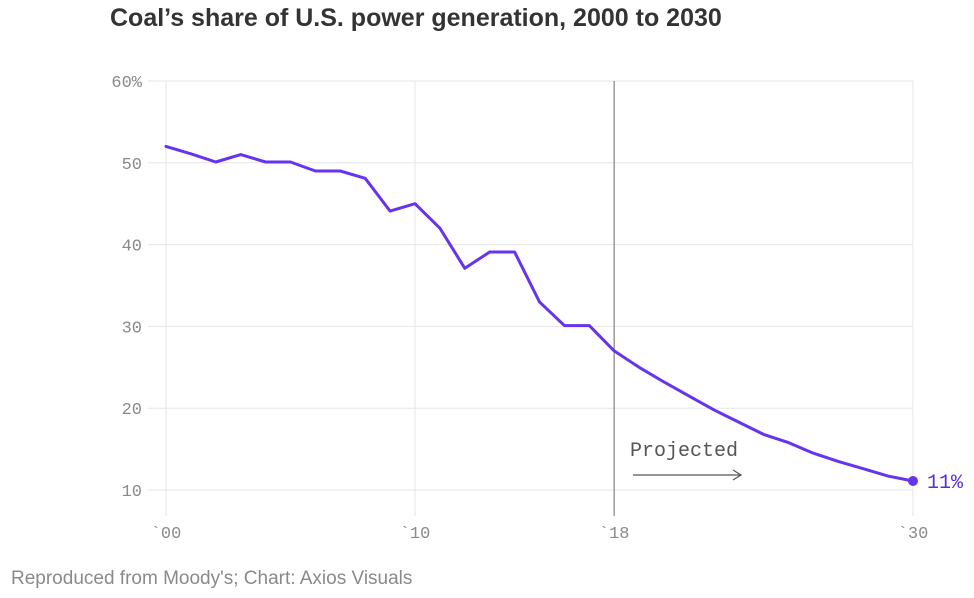 Image resolution: width=974 pixels, height=598 pixels. What do you see at coordinates (415, 534) in the screenshot?
I see `x-tick-label: `10` at bounding box center [415, 534].